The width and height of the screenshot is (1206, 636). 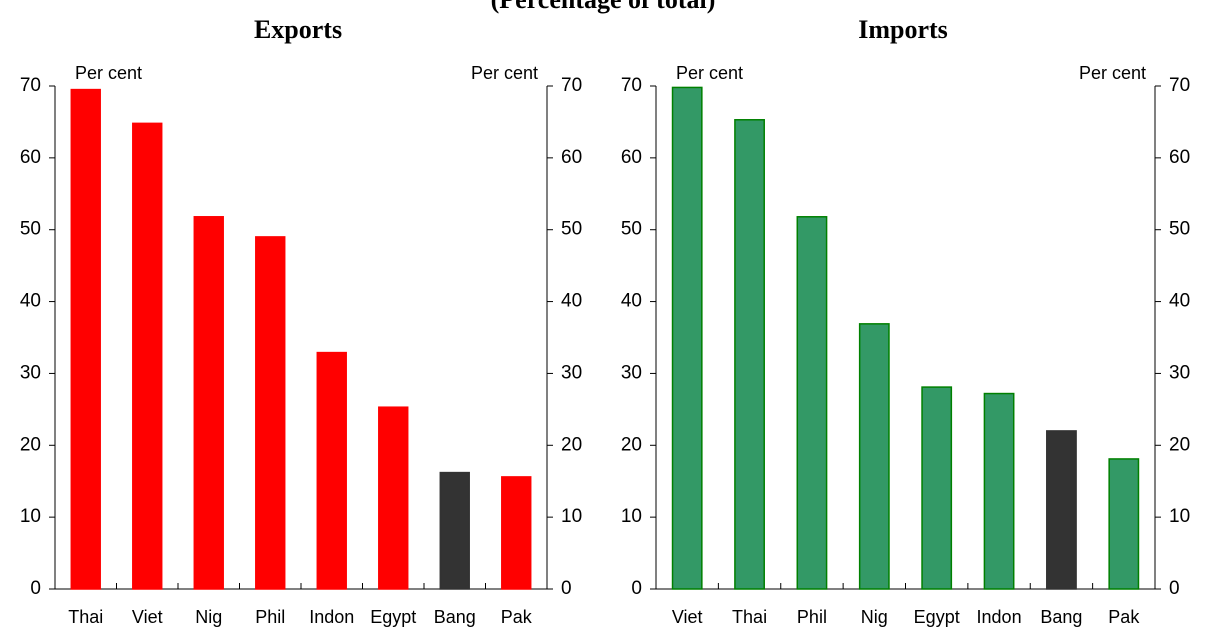 I want to click on chart-title: Exports, so click(x=298, y=29).